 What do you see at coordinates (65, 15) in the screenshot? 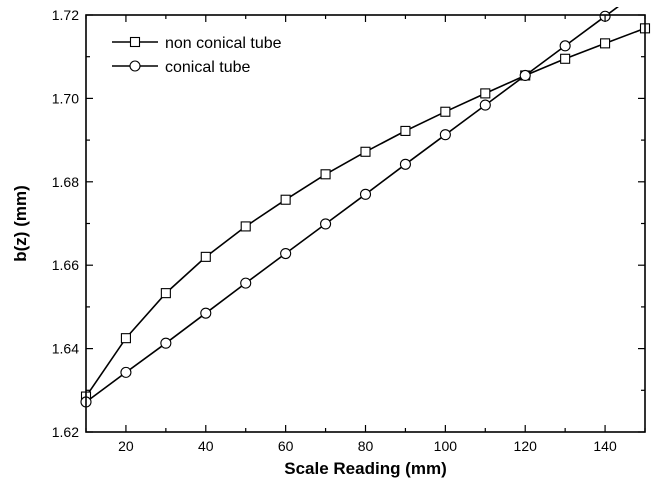
I see `y-tick-label: 1.72` at bounding box center [65, 15].